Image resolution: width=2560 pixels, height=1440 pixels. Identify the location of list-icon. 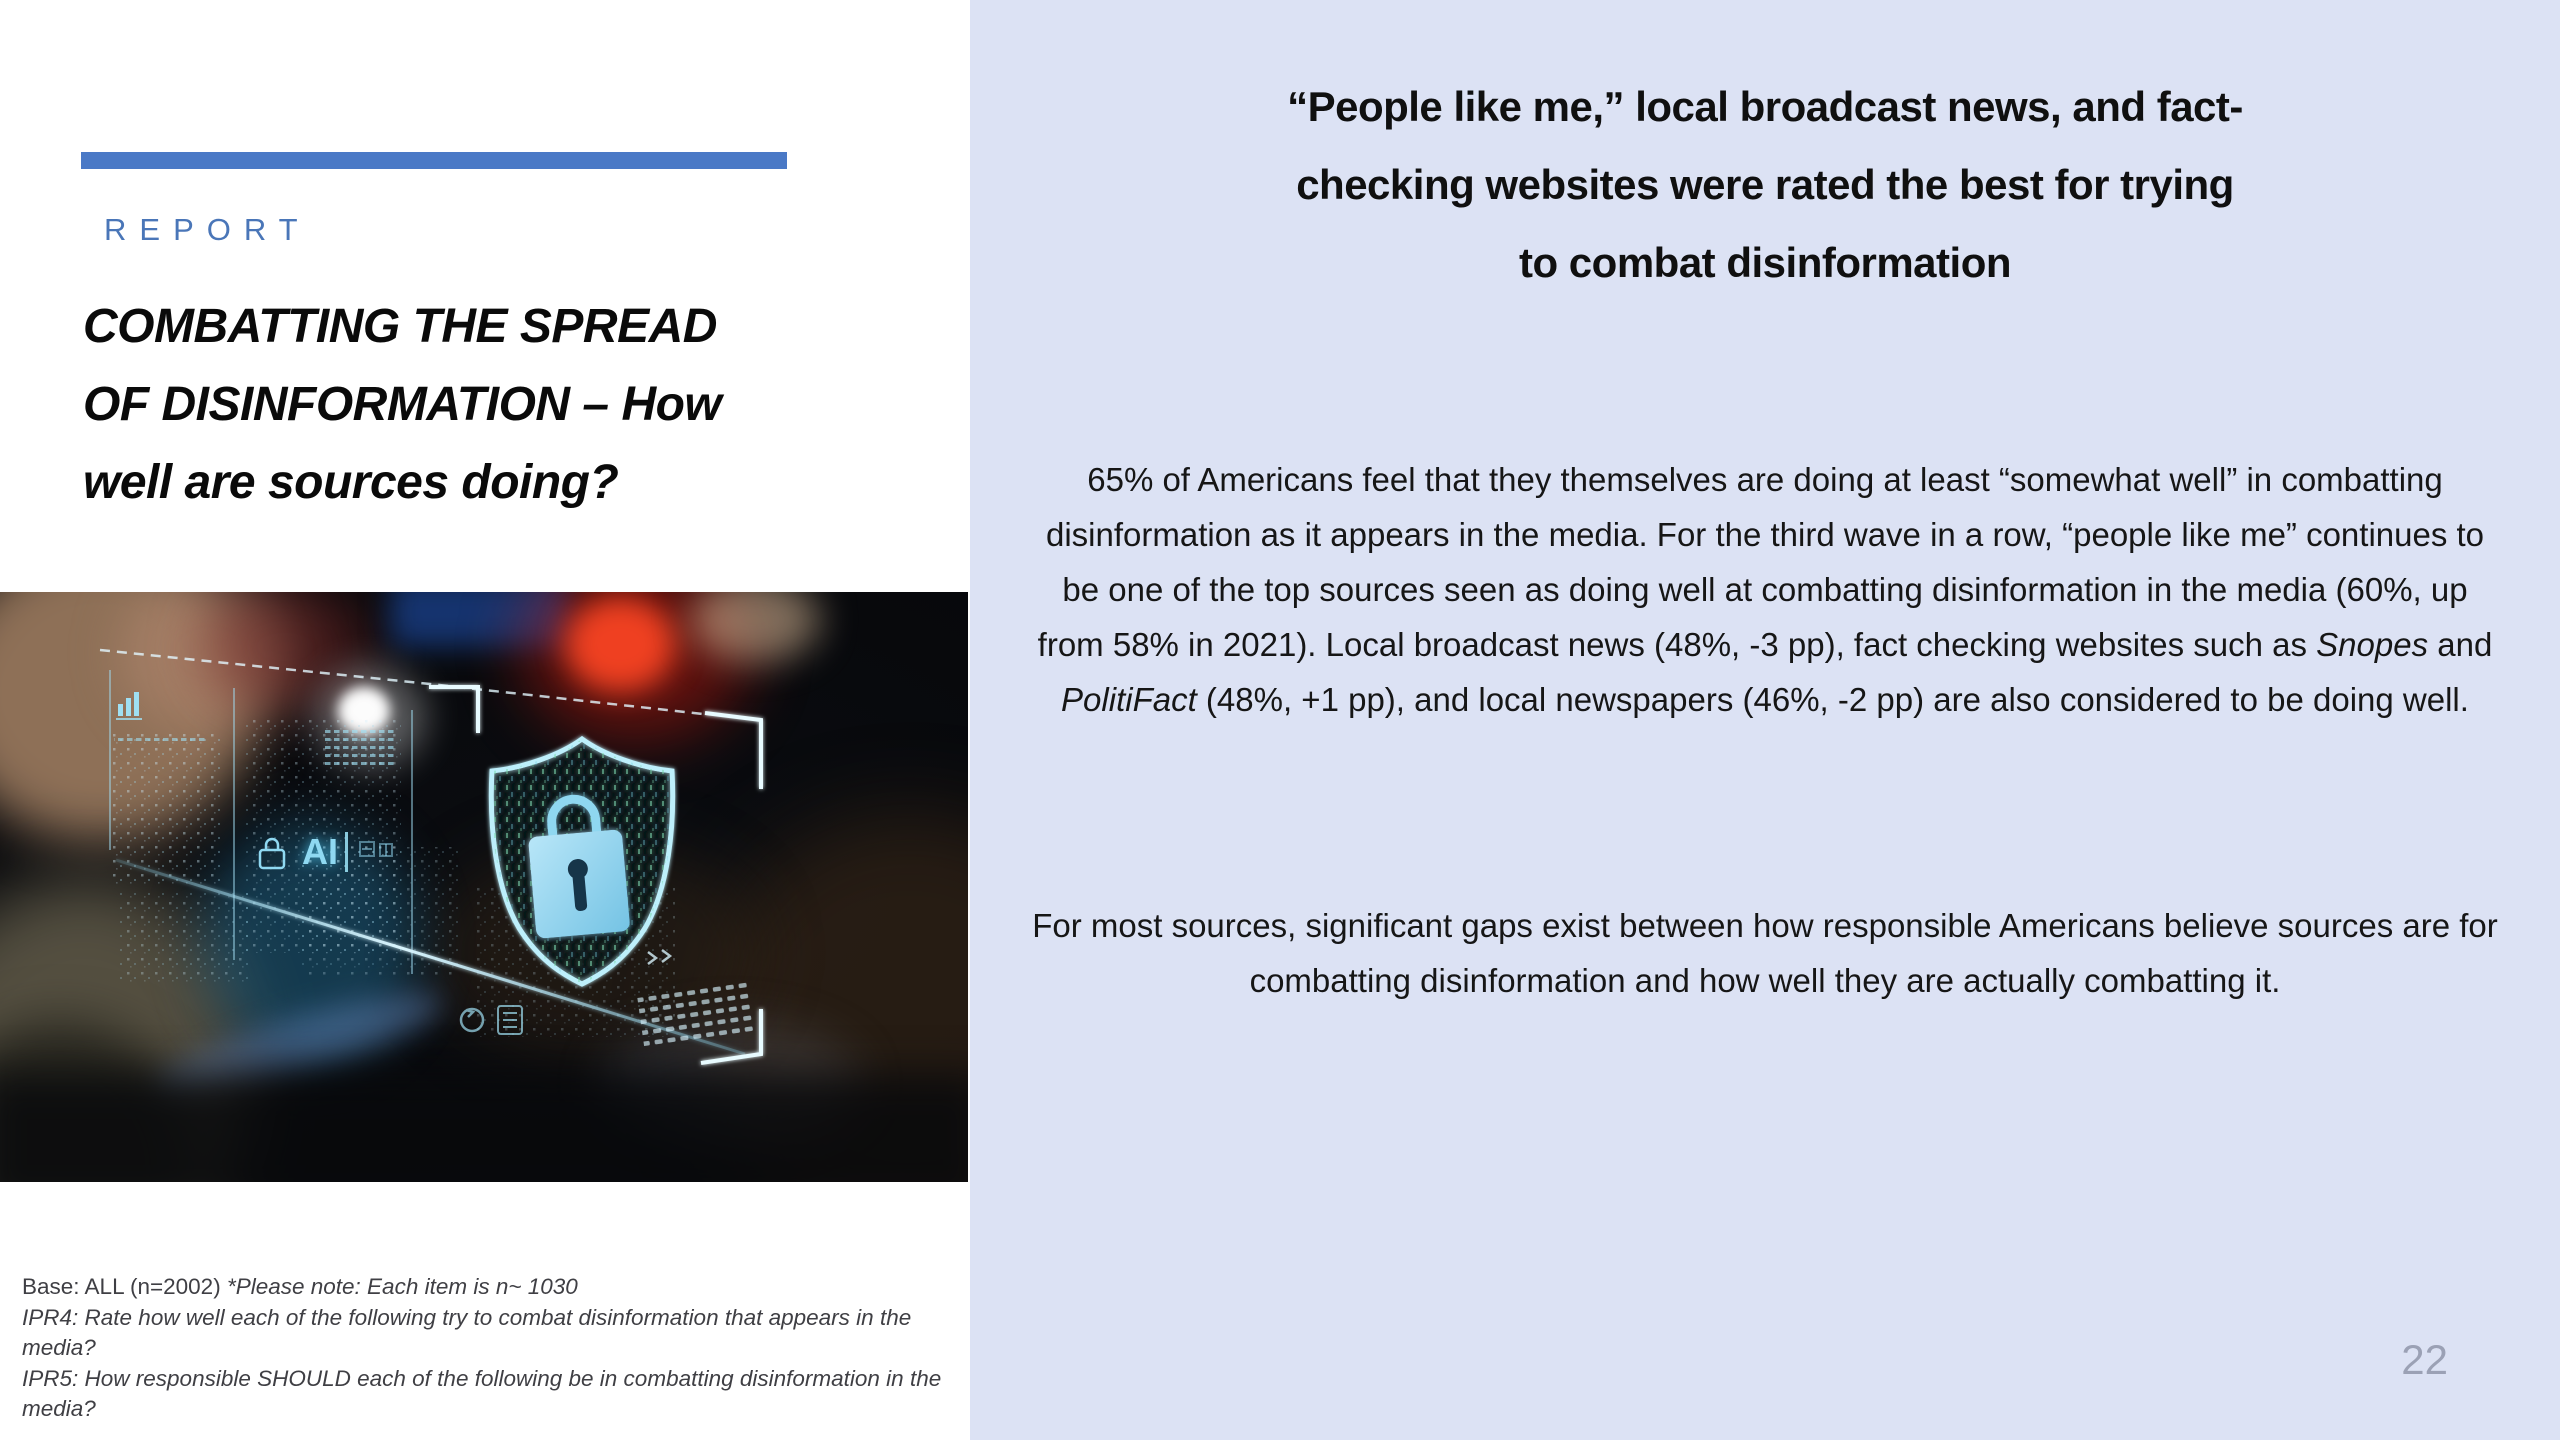
(510, 1020).